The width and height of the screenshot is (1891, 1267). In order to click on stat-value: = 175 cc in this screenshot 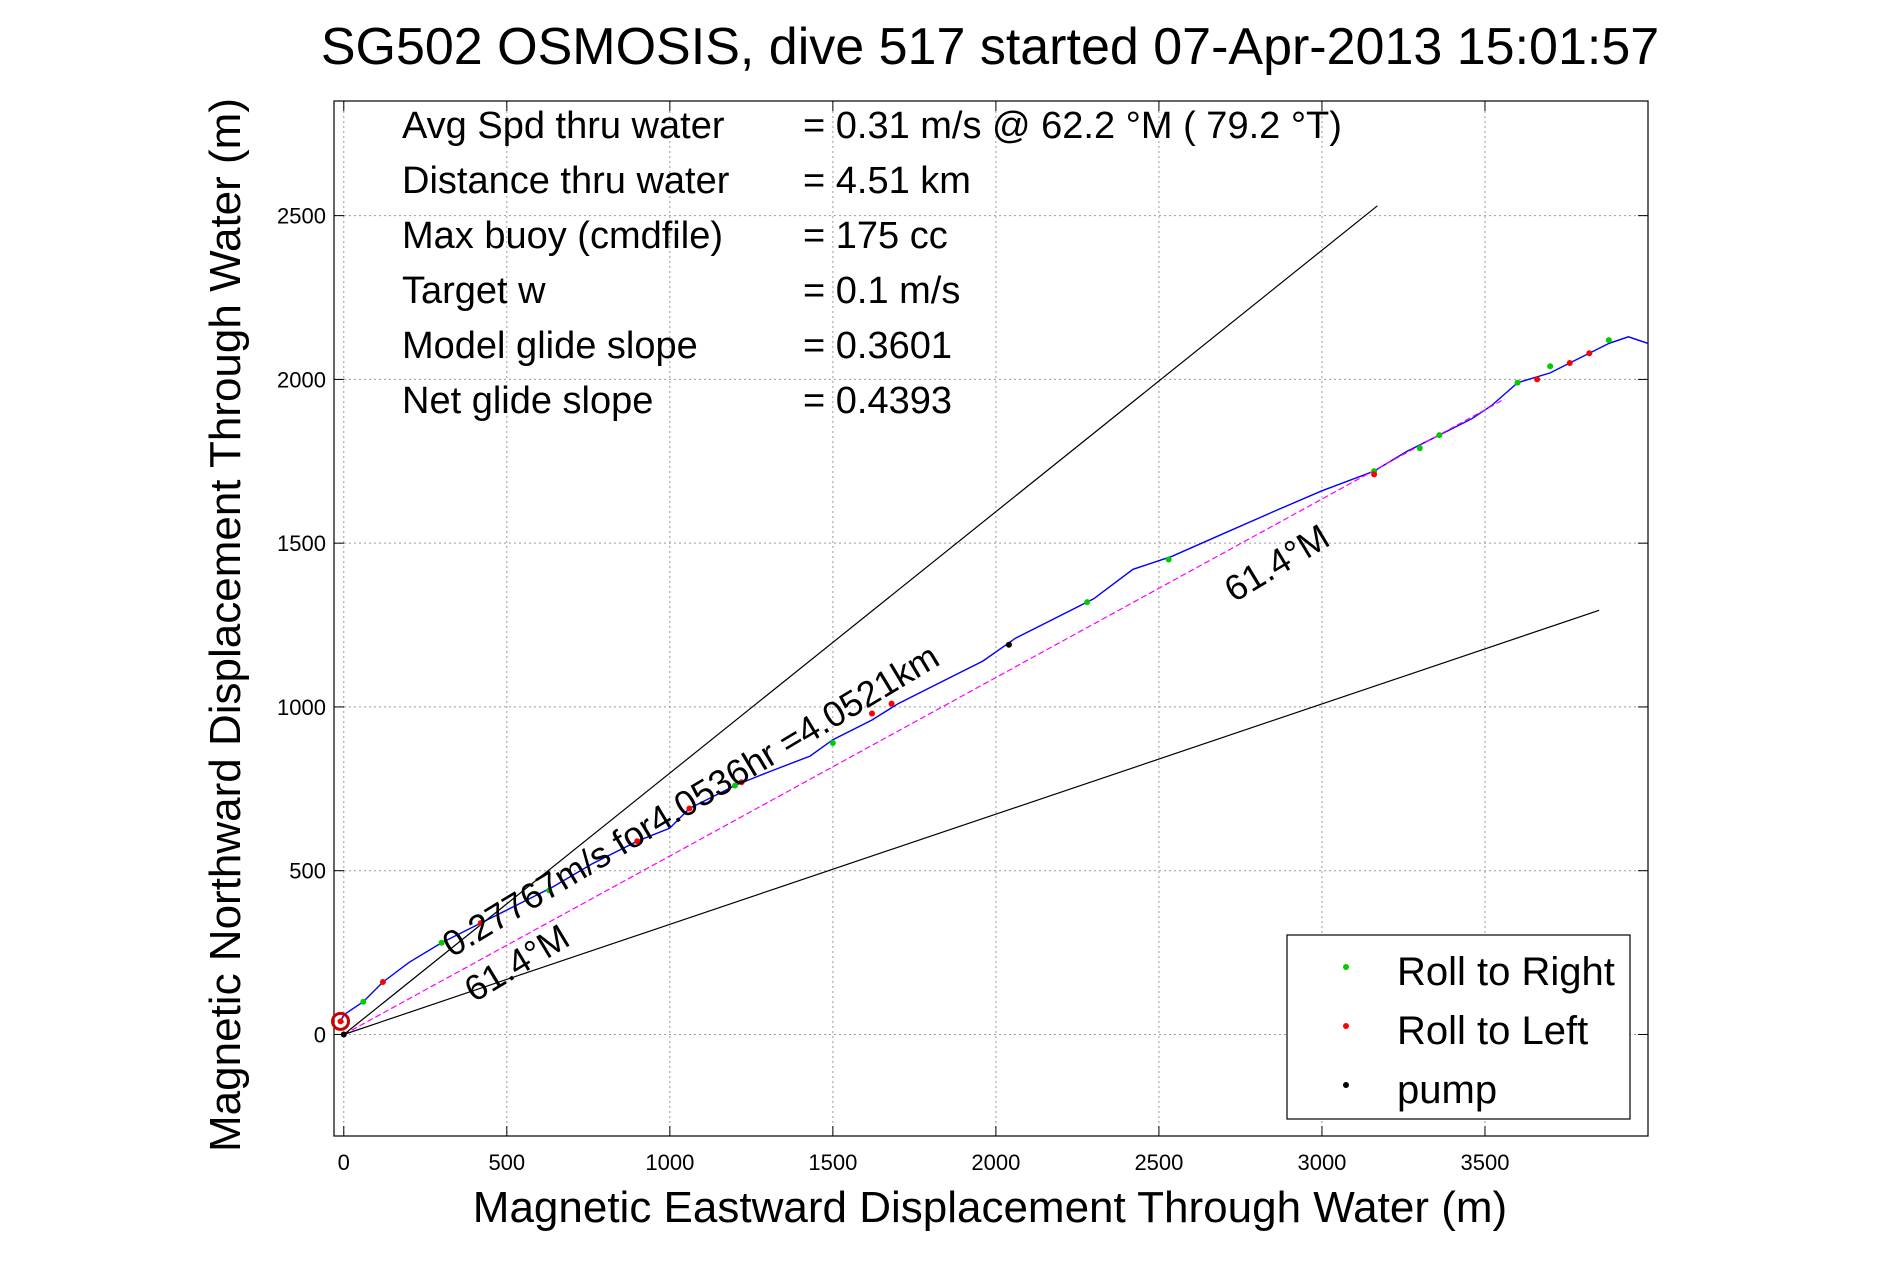, I will do `click(875, 236)`.